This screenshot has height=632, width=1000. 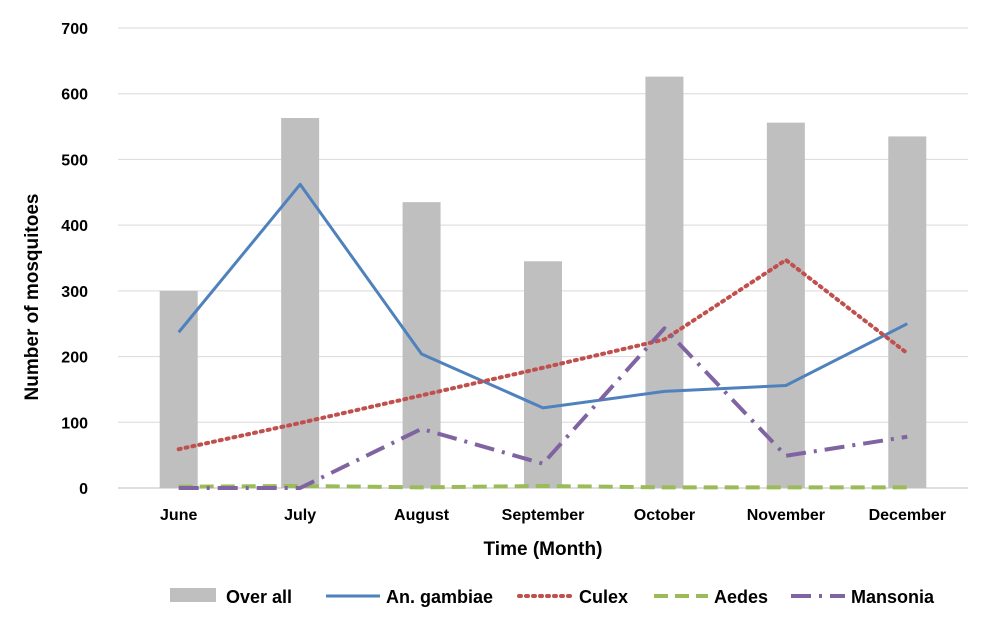 What do you see at coordinates (439, 597) in the screenshot?
I see `legend-label-an-gambiae: An. gambiae` at bounding box center [439, 597].